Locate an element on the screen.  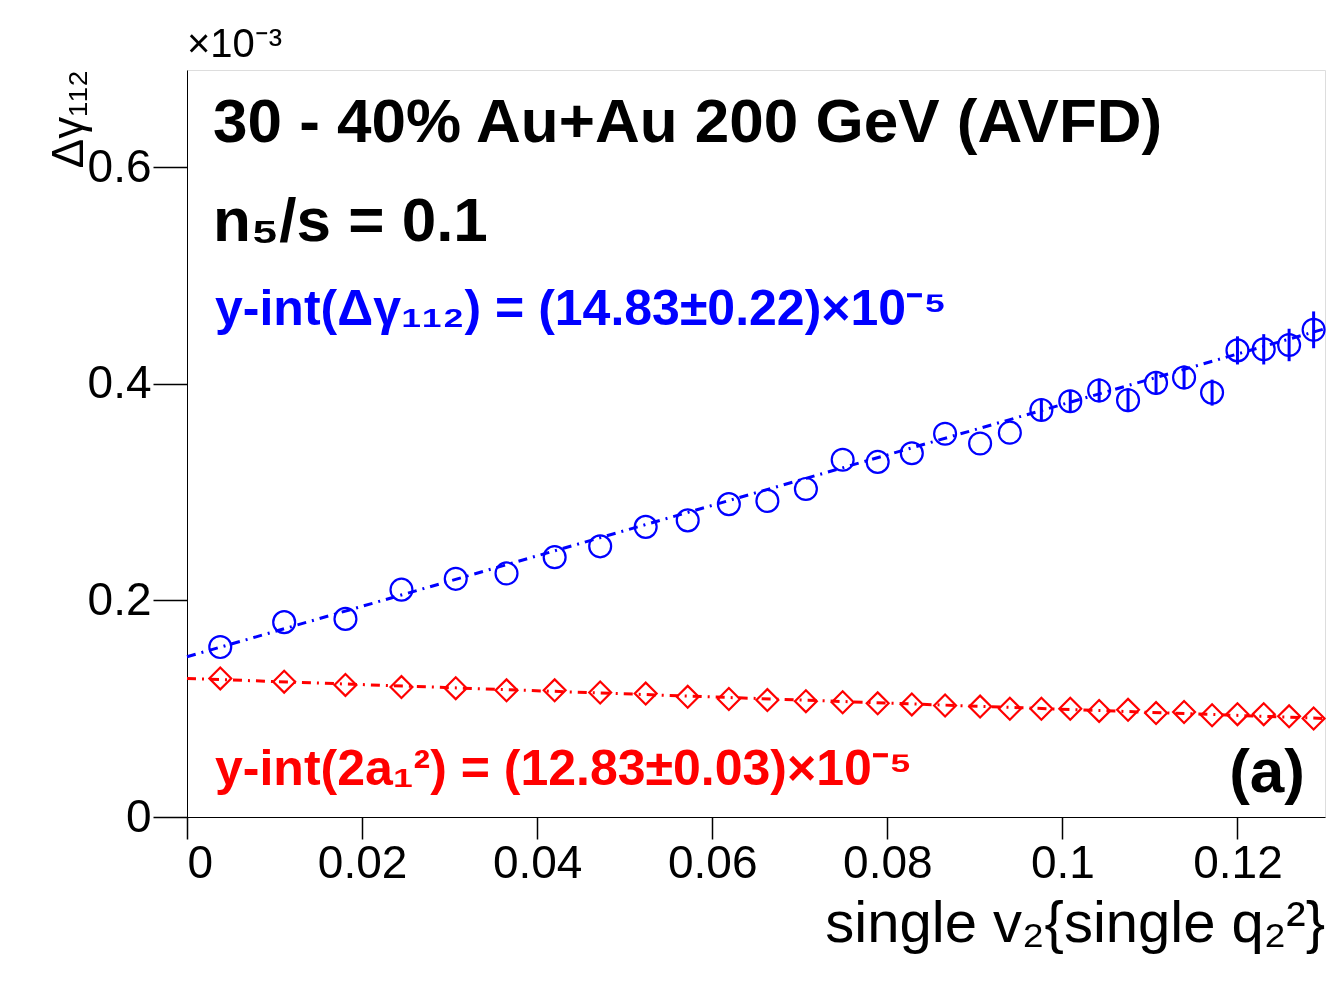
x-tick-label: 0.06 is located at coordinates (712, 861).